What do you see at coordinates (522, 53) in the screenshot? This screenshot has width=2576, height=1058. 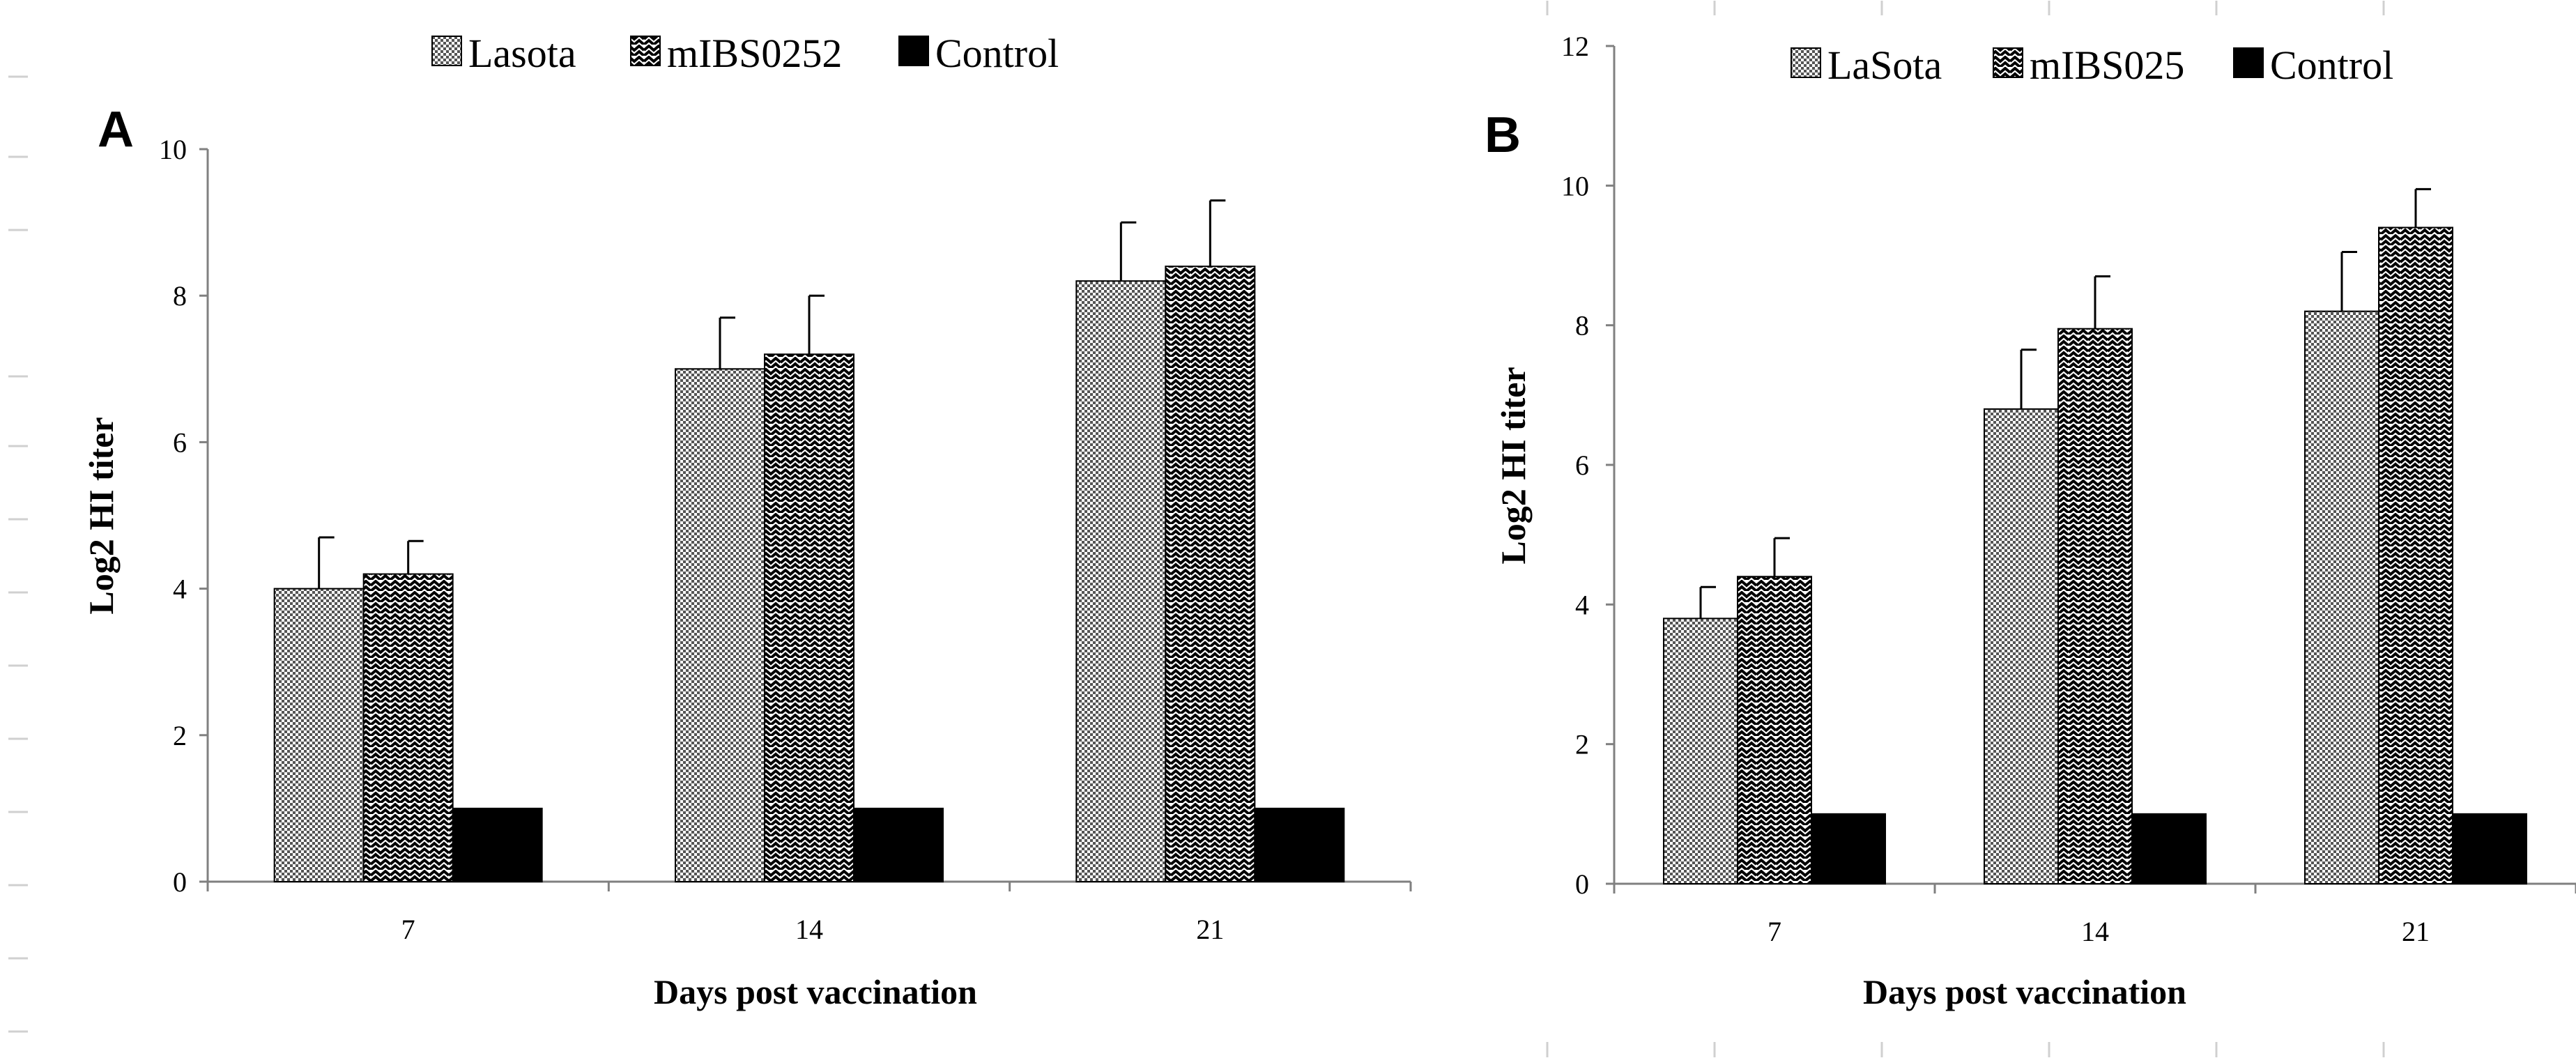 I see `legend-label: Lasota` at bounding box center [522, 53].